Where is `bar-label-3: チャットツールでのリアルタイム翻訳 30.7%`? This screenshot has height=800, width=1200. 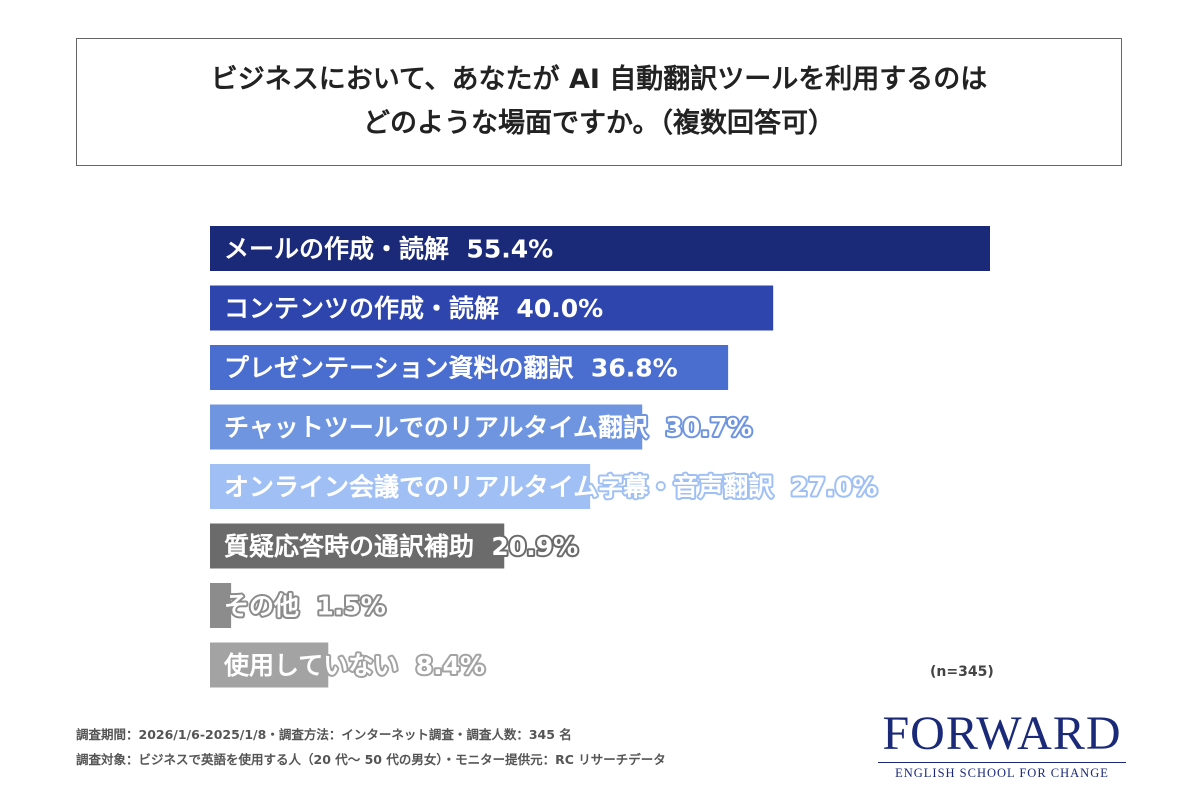
bar-label-3: チャットツールでのリアルタイム翻訳 30.7% is located at coordinates (488, 427).